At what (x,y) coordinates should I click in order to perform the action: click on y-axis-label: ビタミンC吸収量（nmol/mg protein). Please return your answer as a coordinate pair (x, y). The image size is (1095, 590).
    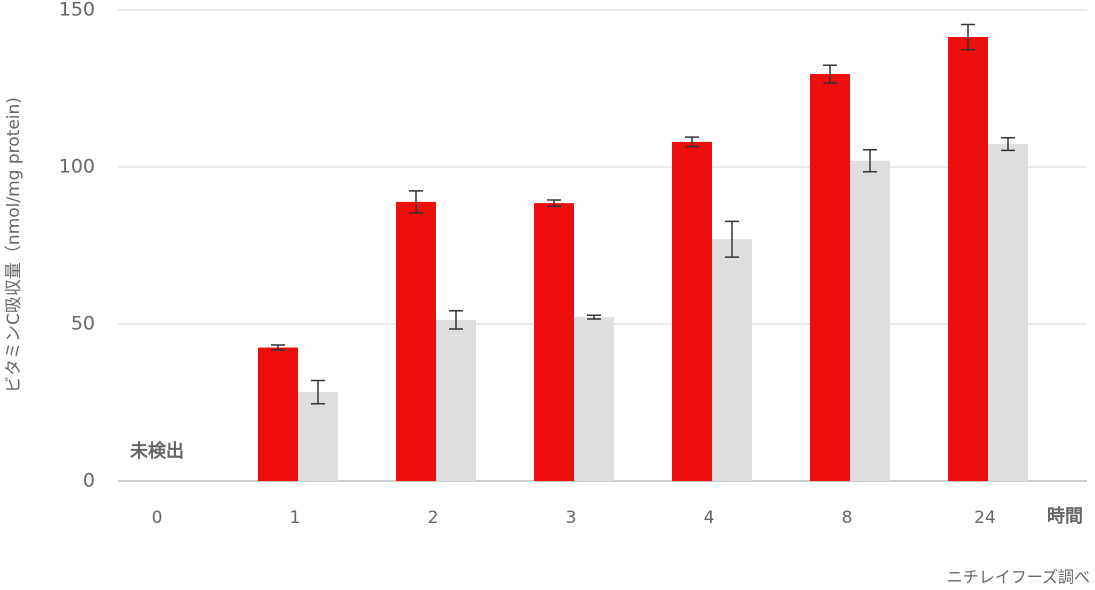
    Looking at the image, I should click on (14, 245).